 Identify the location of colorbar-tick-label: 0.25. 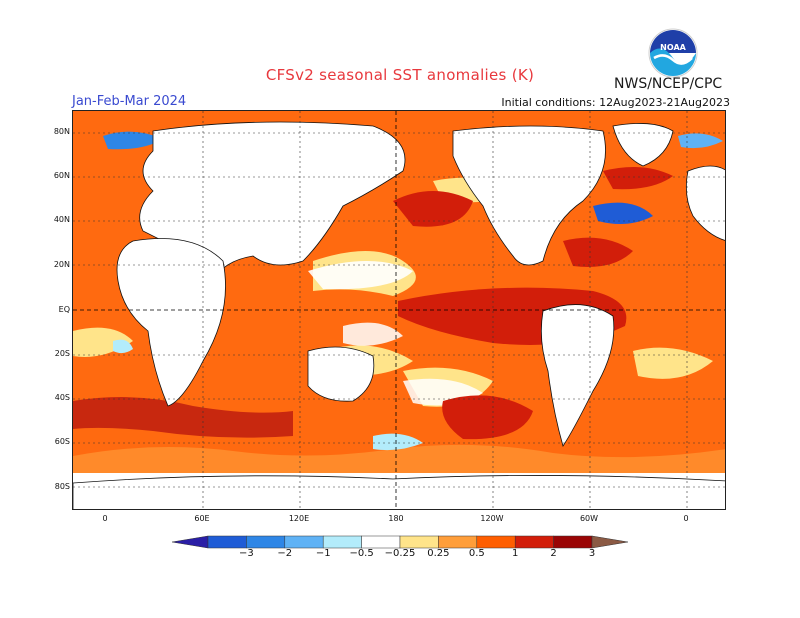
(438, 553).